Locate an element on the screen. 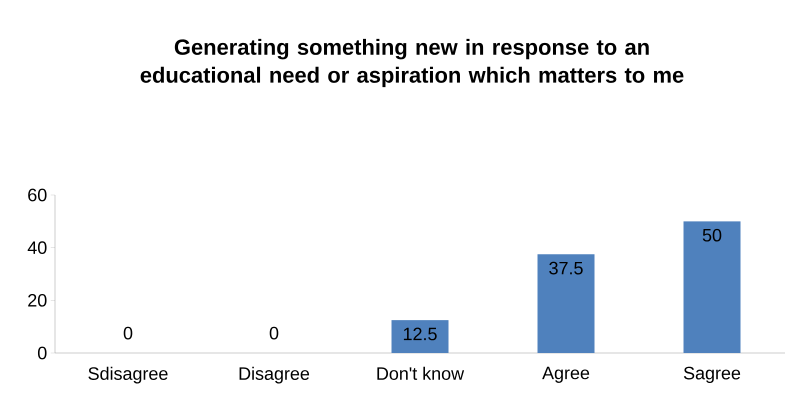  y-tick-label: 40 is located at coordinates (37, 247).